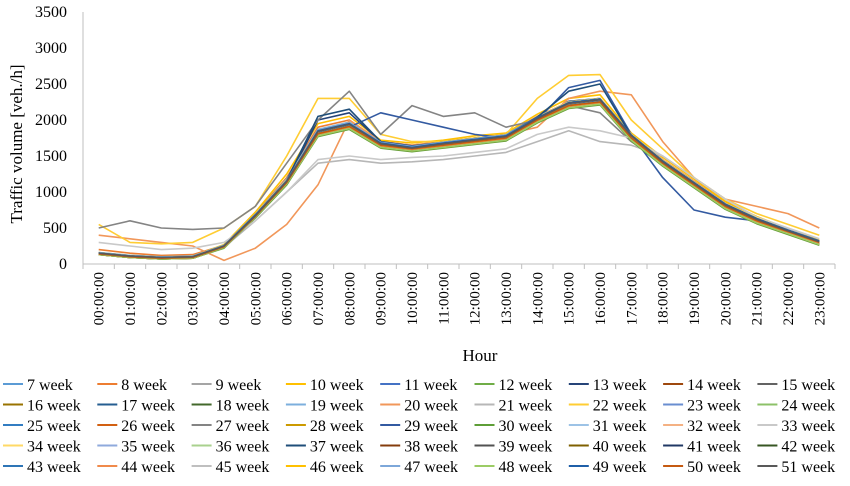  What do you see at coordinates (194, 298) in the screenshot?
I see `x-tick-label: 03:00:00` at bounding box center [194, 298].